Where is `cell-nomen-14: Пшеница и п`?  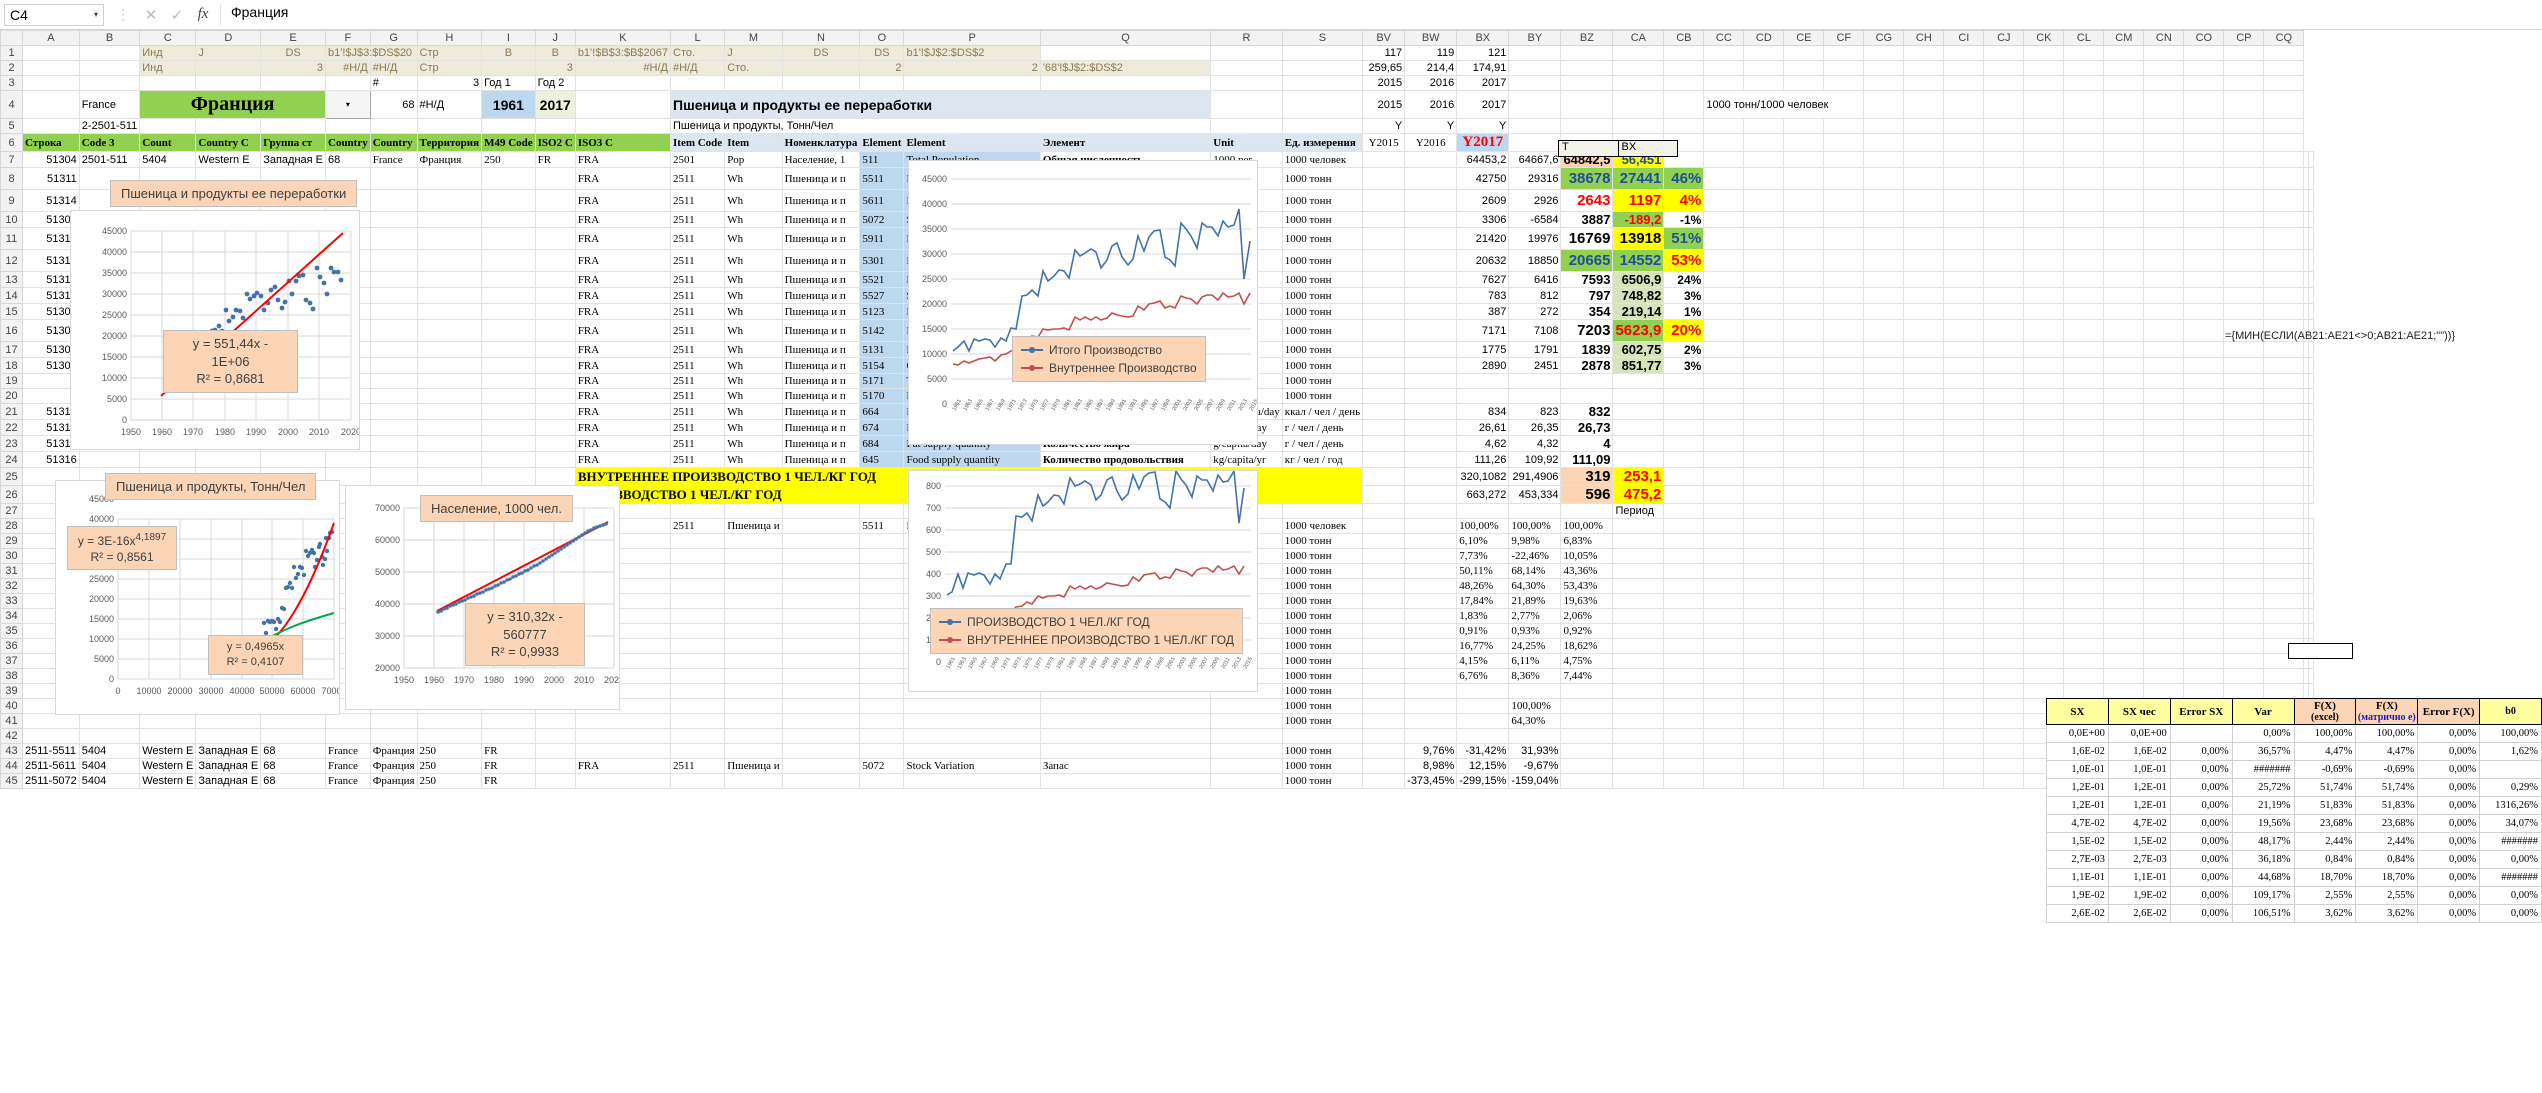
cell-nomen-14: Пшеница и п is located at coordinates (821, 295).